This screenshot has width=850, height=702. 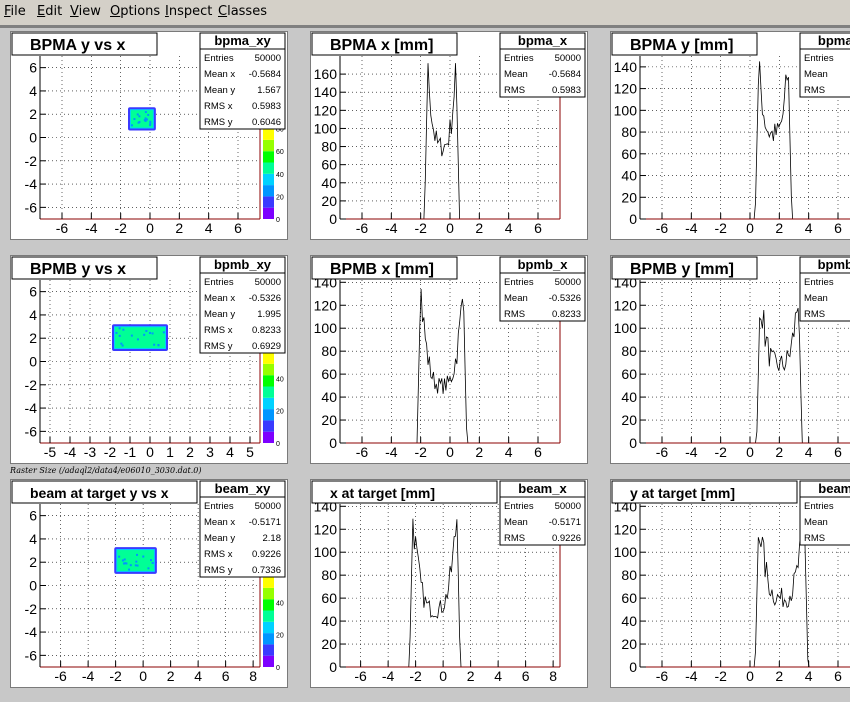 I want to click on palette-tick-label: 40, so click(x=280, y=379).